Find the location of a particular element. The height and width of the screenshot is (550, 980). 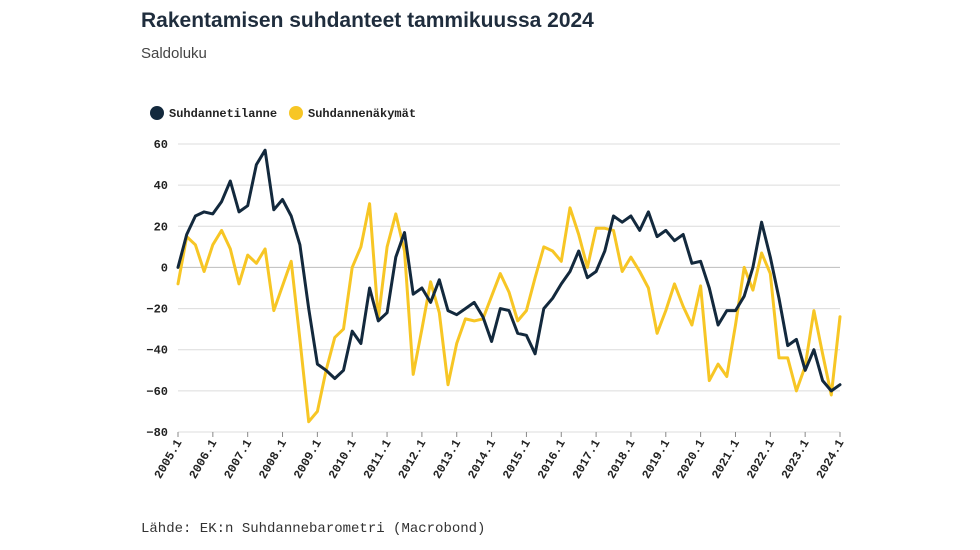

x-tick-label: 2014.1 is located at coordinates (482, 459).